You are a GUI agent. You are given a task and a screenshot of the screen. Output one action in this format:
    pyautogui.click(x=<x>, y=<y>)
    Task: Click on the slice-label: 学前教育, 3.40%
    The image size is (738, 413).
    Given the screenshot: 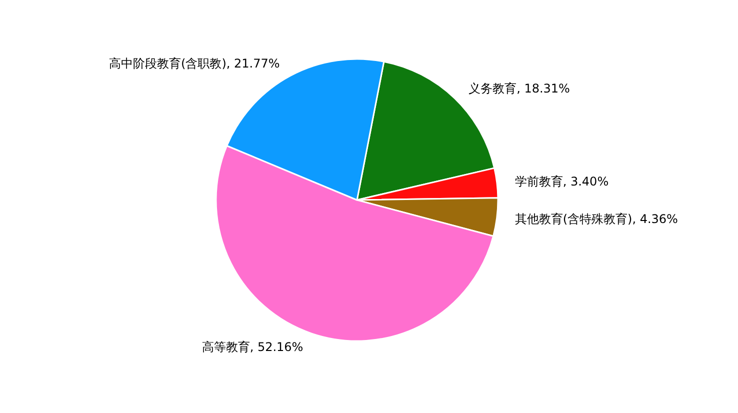 What is the action you would take?
    pyautogui.click(x=561, y=181)
    